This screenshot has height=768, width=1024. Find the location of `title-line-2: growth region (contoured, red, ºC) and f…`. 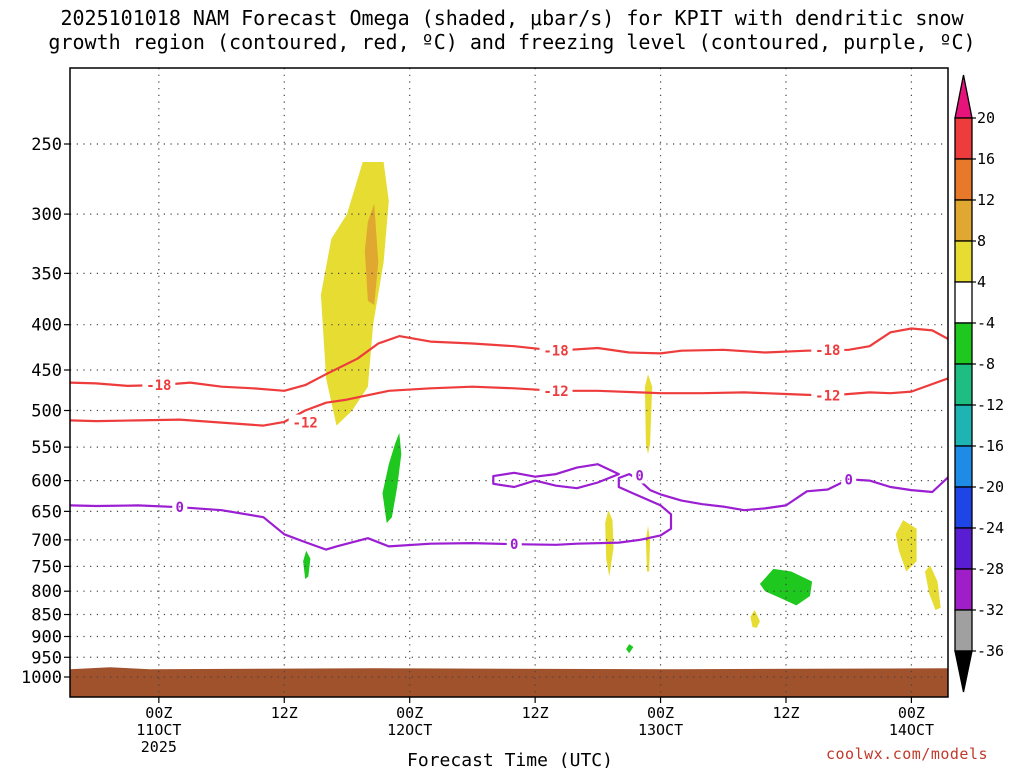

title-line-2: growth region (contoured, red, ºC) and f… is located at coordinates (512, 42).